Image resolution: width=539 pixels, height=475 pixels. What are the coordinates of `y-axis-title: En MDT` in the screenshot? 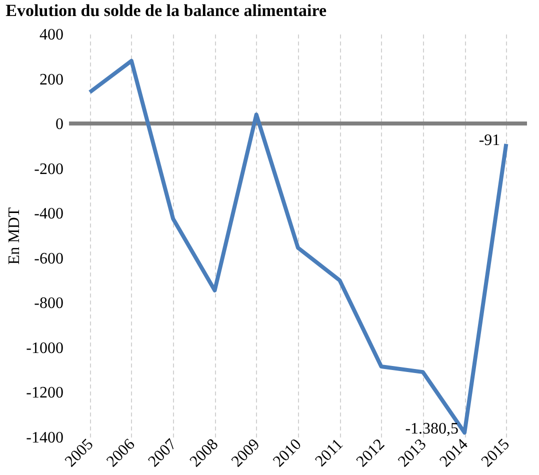 It's located at (15, 236).